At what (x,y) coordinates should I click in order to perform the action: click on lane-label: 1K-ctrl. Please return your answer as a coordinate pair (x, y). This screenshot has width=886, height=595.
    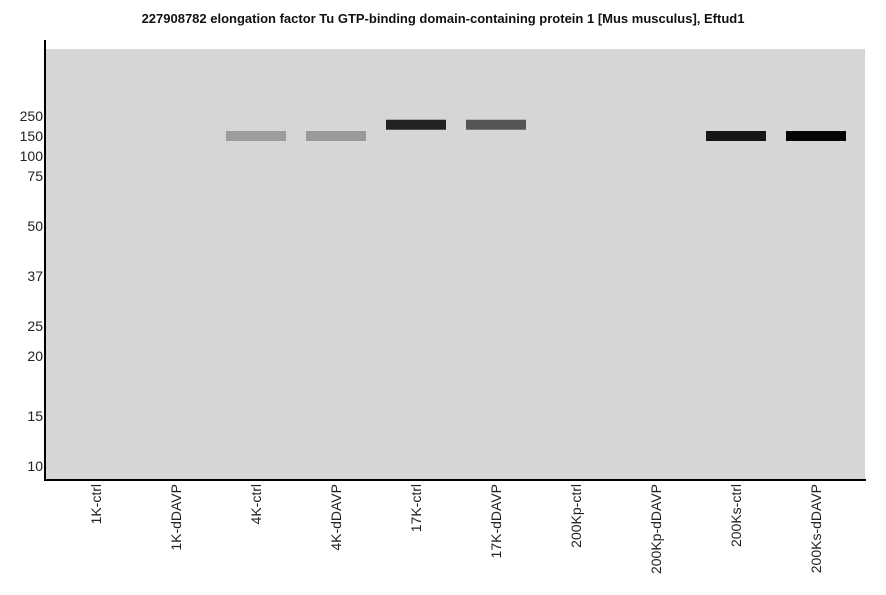
    Looking at the image, I should click on (96, 504).